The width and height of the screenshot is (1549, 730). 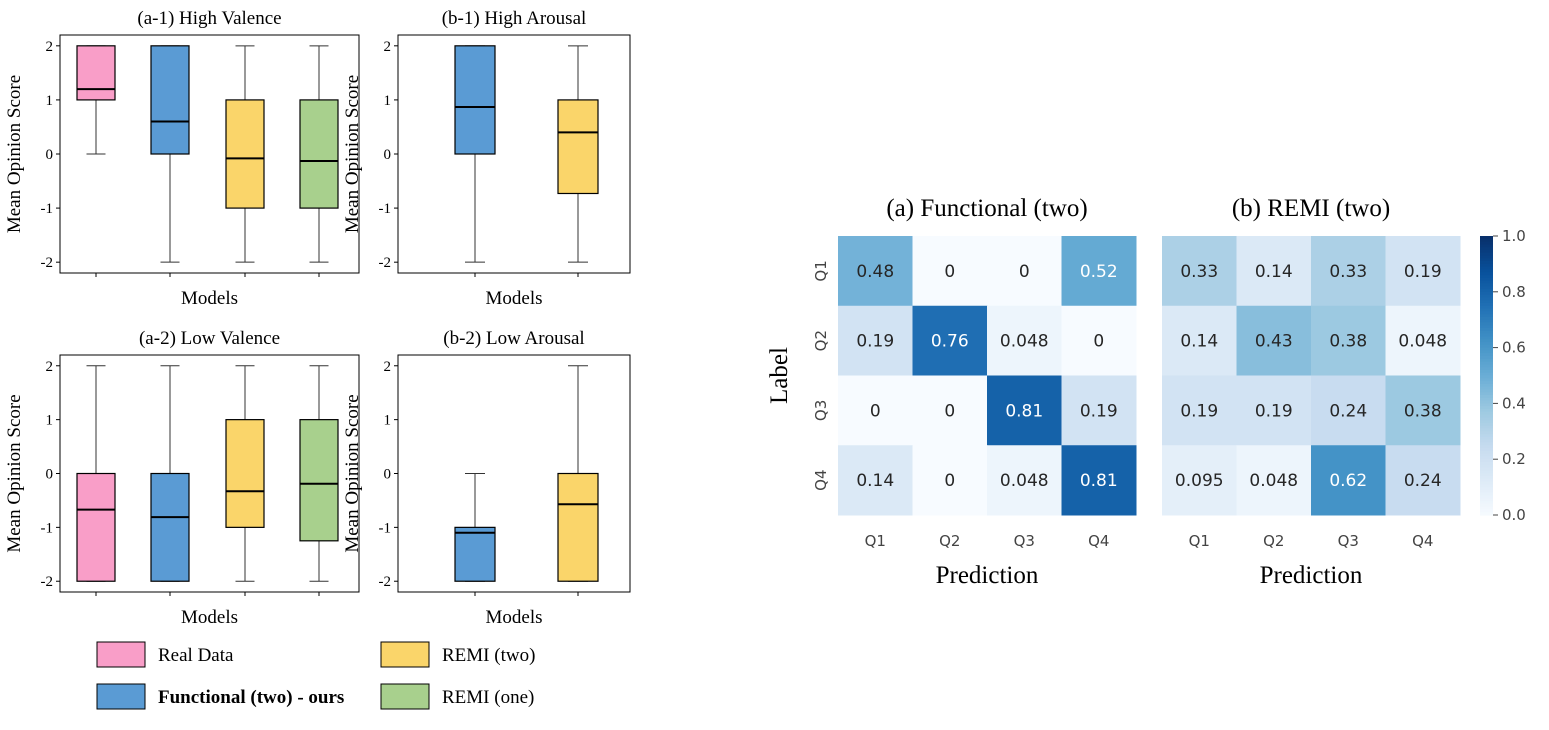 I want to click on y-tick-label: 0, so click(x=388, y=155).